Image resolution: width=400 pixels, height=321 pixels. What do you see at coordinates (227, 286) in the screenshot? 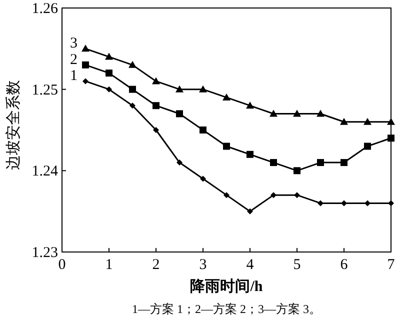
I see `x-axis-title: 降雨时间/h` at bounding box center [227, 286].